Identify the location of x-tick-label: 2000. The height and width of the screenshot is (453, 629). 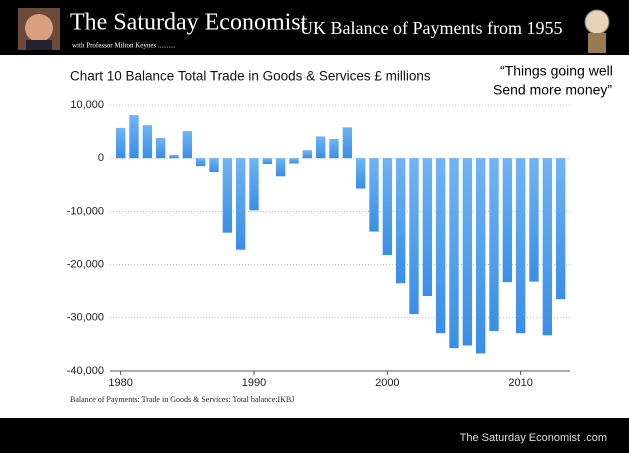
(387, 383).